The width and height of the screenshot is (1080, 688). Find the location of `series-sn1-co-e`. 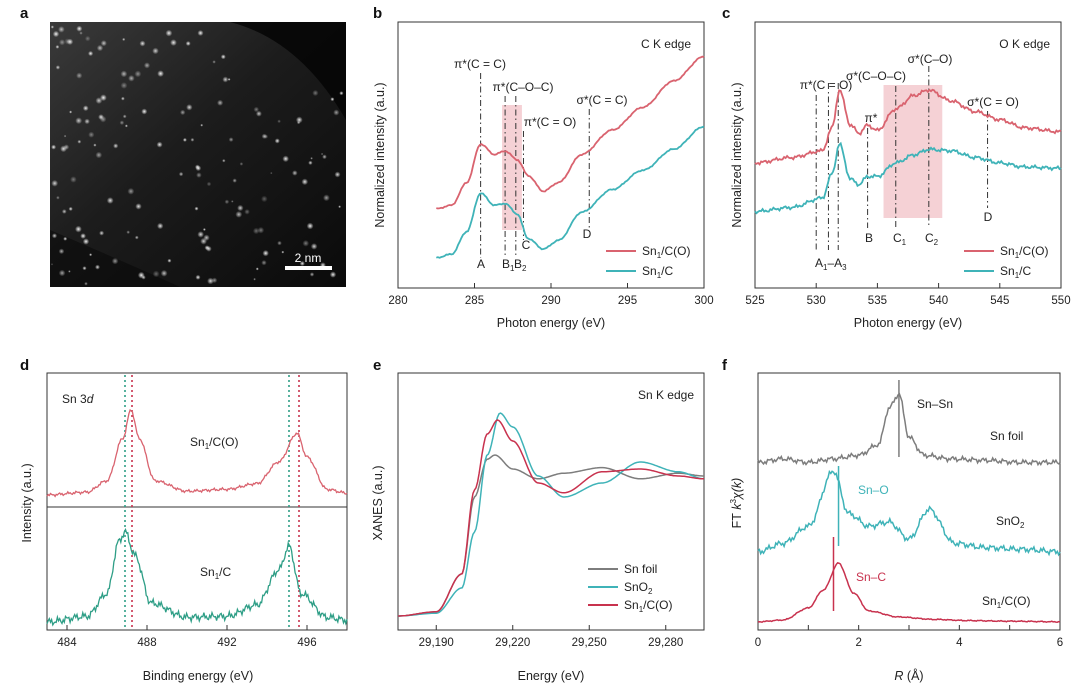

series-sn1-co-e is located at coordinates (551, 518).